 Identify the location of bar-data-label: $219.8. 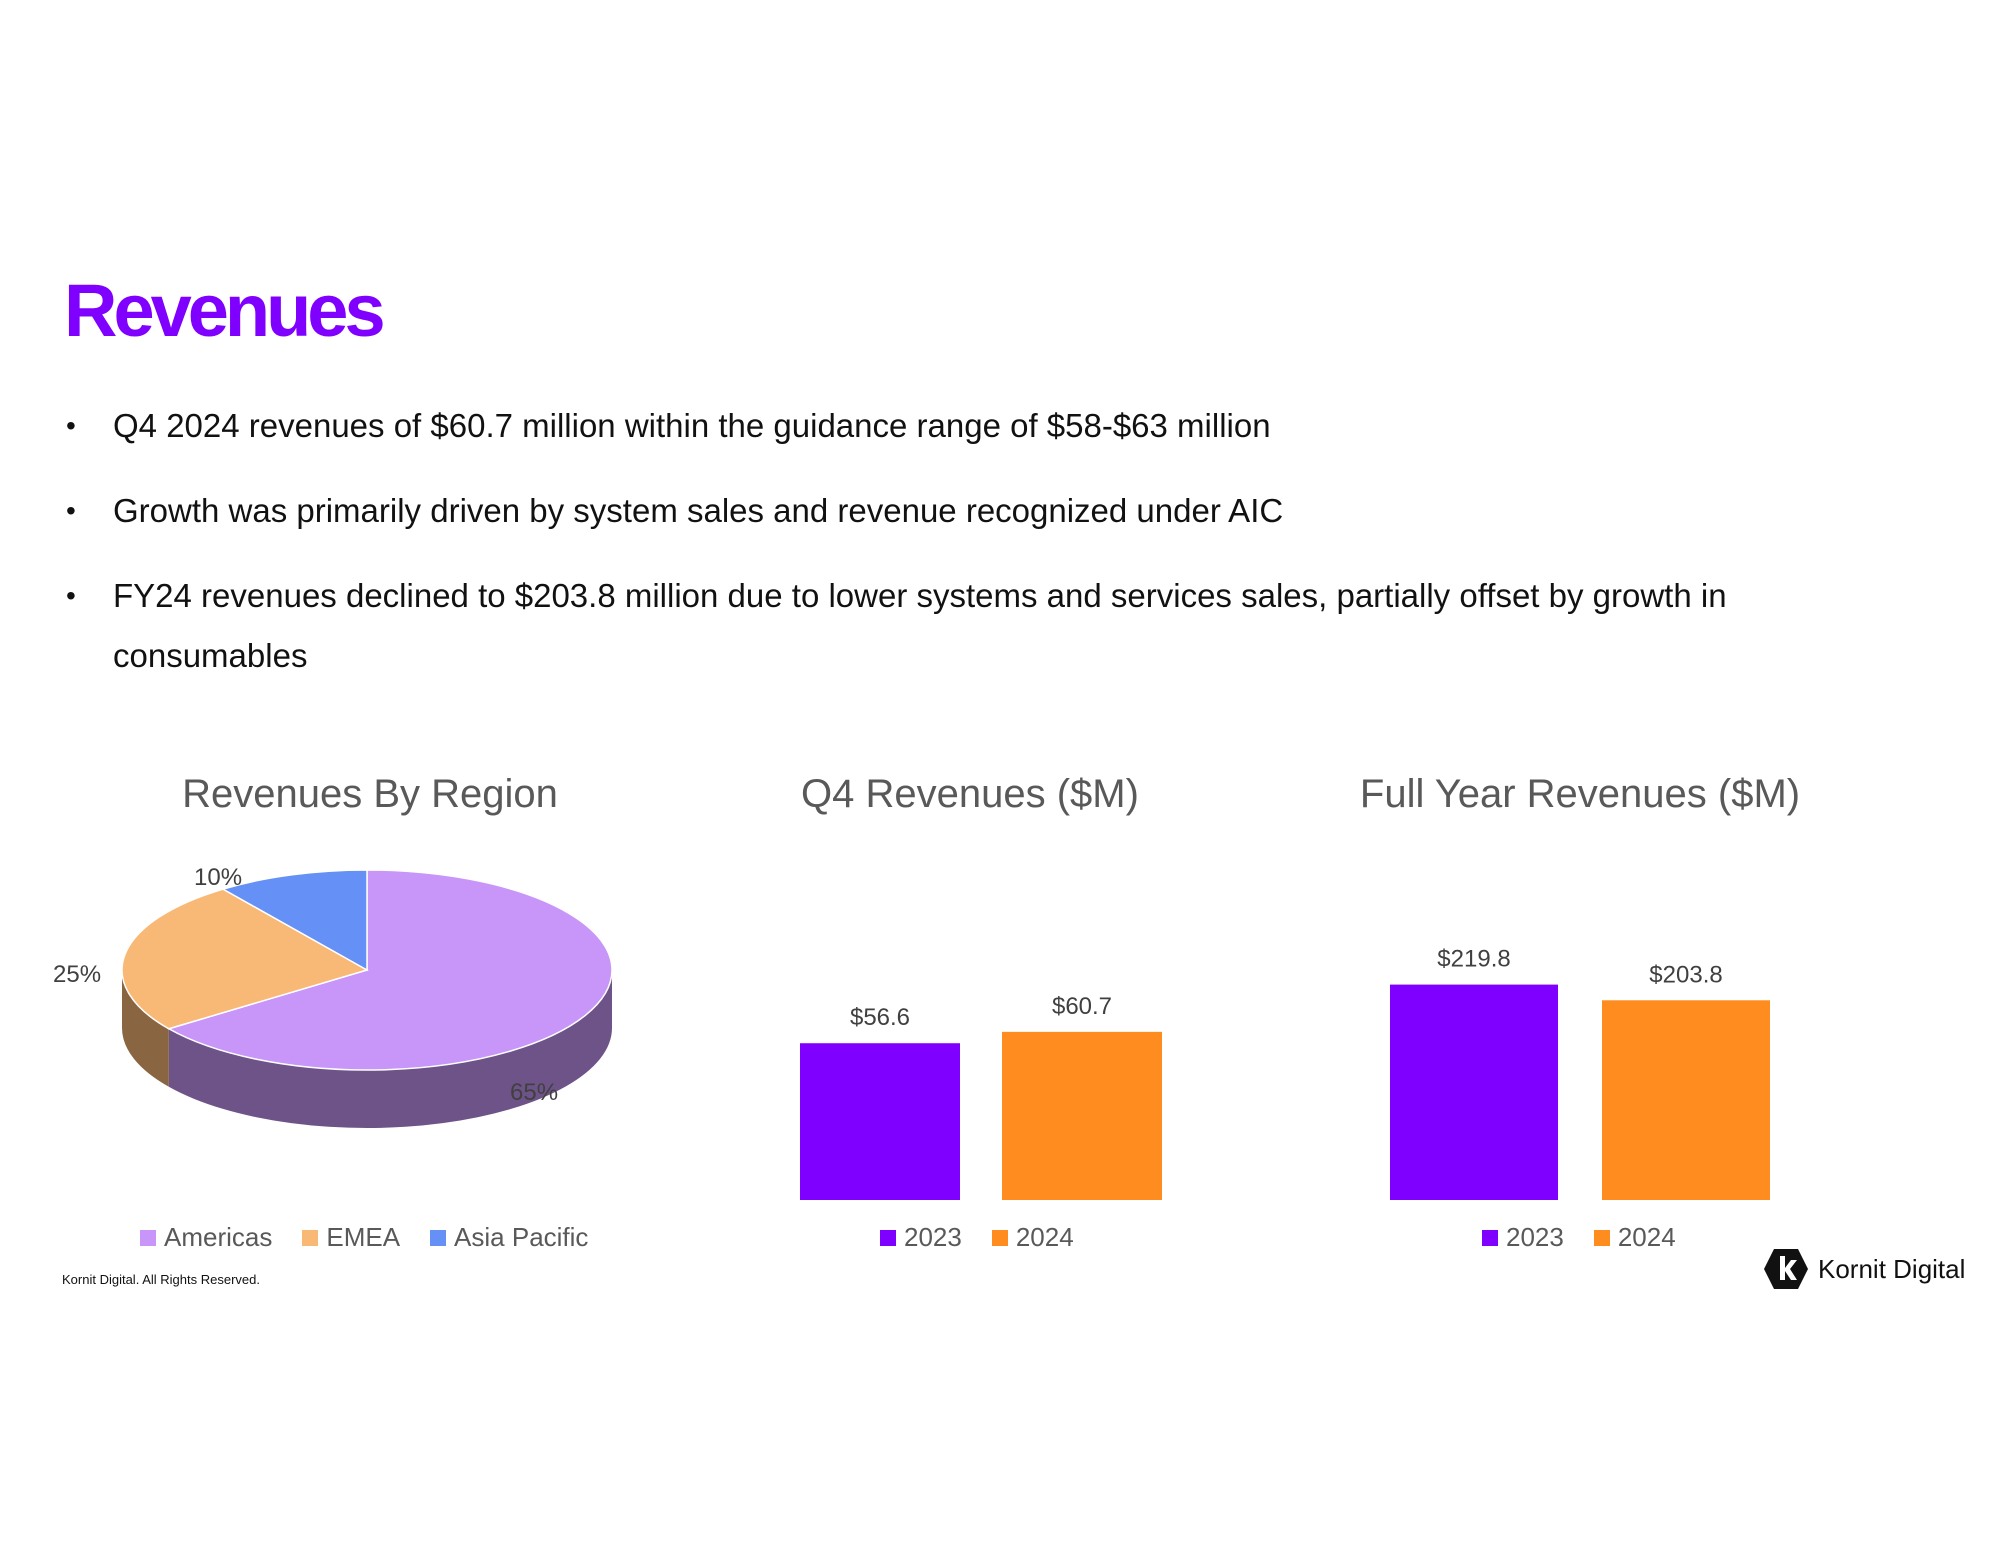
(1473, 959).